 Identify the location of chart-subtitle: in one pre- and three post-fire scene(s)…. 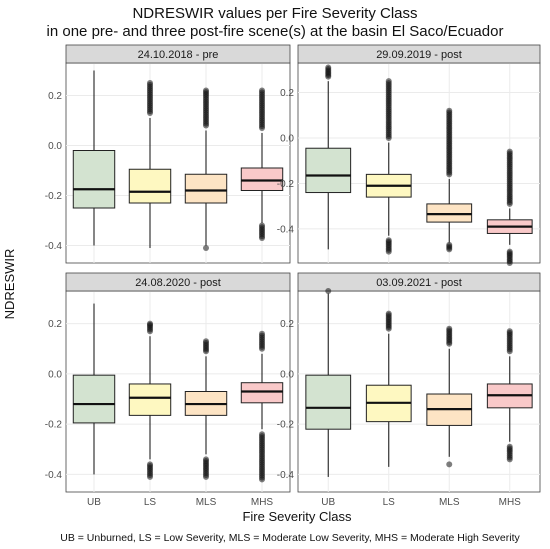
(275, 31).